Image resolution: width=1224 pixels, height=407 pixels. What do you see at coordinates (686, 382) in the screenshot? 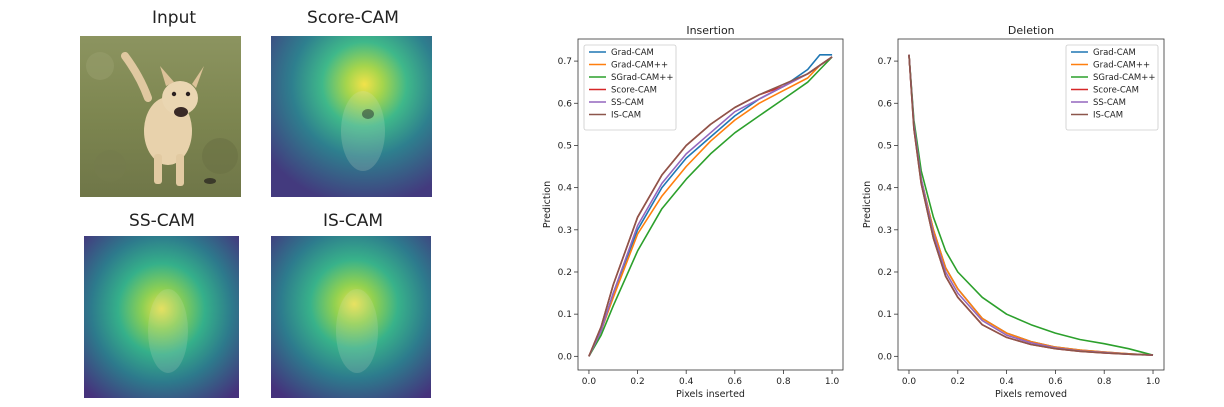
I see `insertion-xtick-label: 0.4` at bounding box center [686, 382].